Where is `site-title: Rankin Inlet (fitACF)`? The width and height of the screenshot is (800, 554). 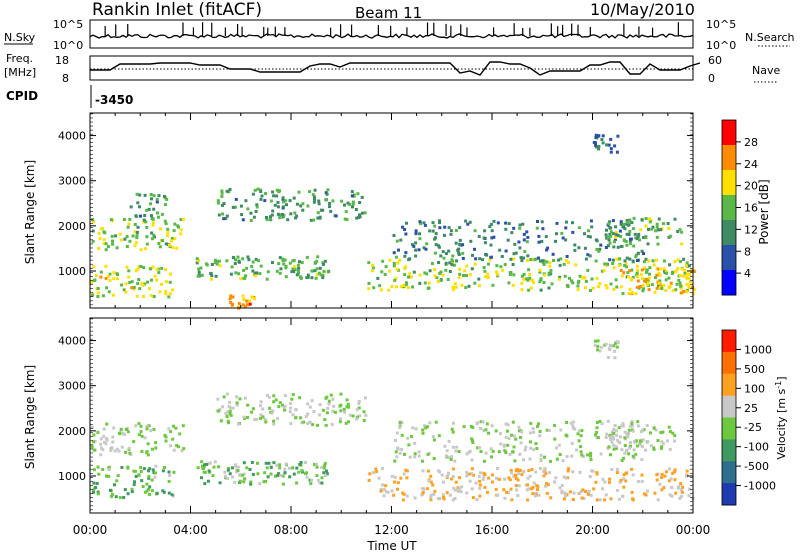
site-title: Rankin Inlet (fitACF) is located at coordinates (177, 10).